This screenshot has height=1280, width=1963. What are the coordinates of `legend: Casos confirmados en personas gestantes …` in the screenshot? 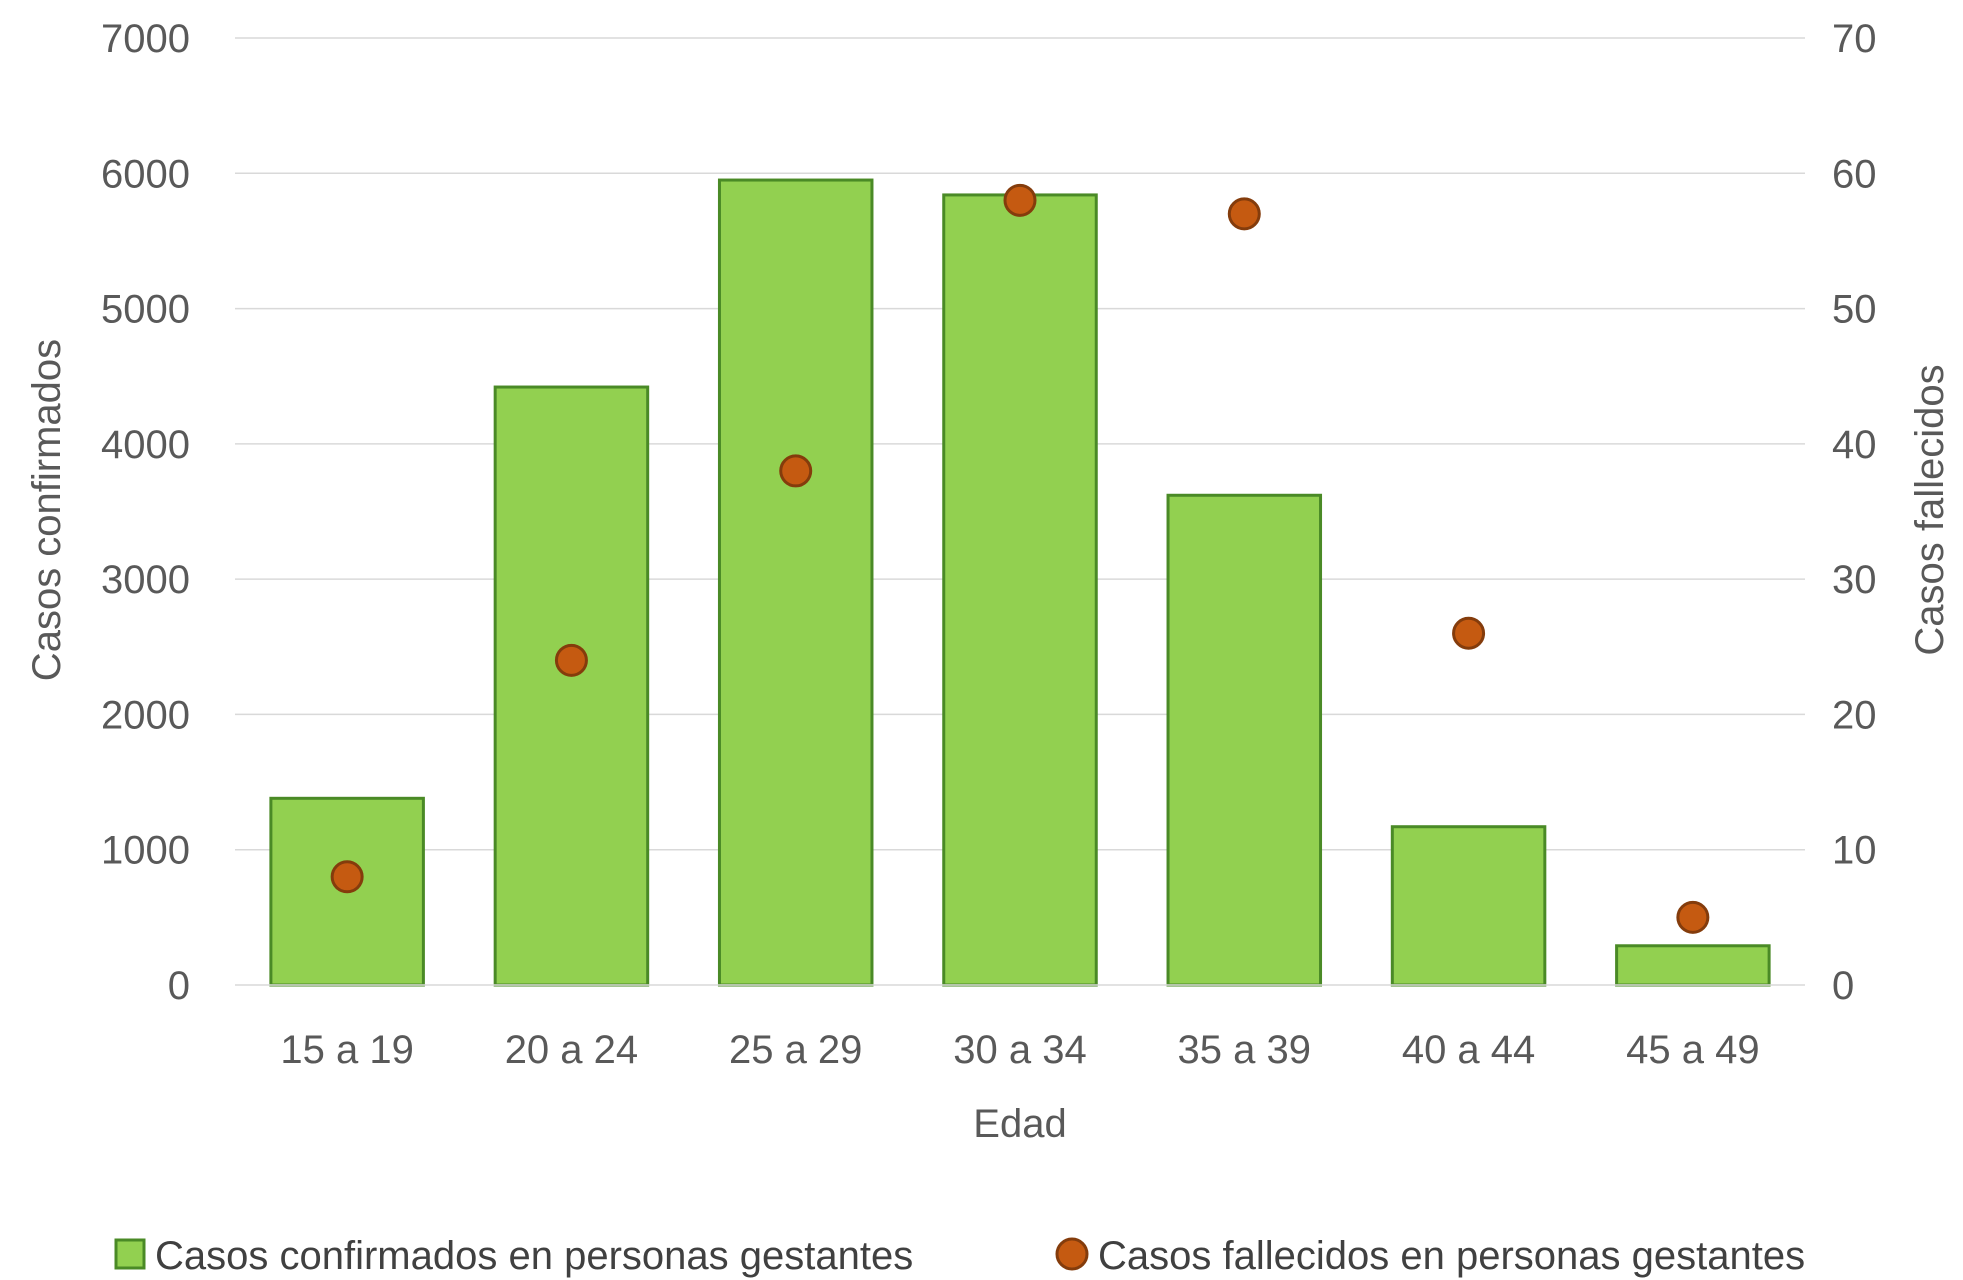 It's located at (959, 1256).